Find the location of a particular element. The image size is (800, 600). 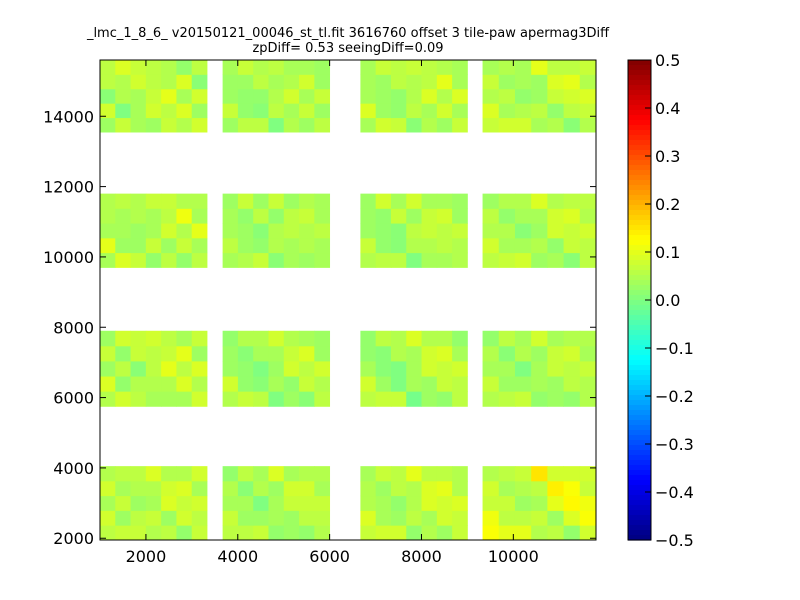

colorbar-tick-label: −0.4 is located at coordinates (674, 492).